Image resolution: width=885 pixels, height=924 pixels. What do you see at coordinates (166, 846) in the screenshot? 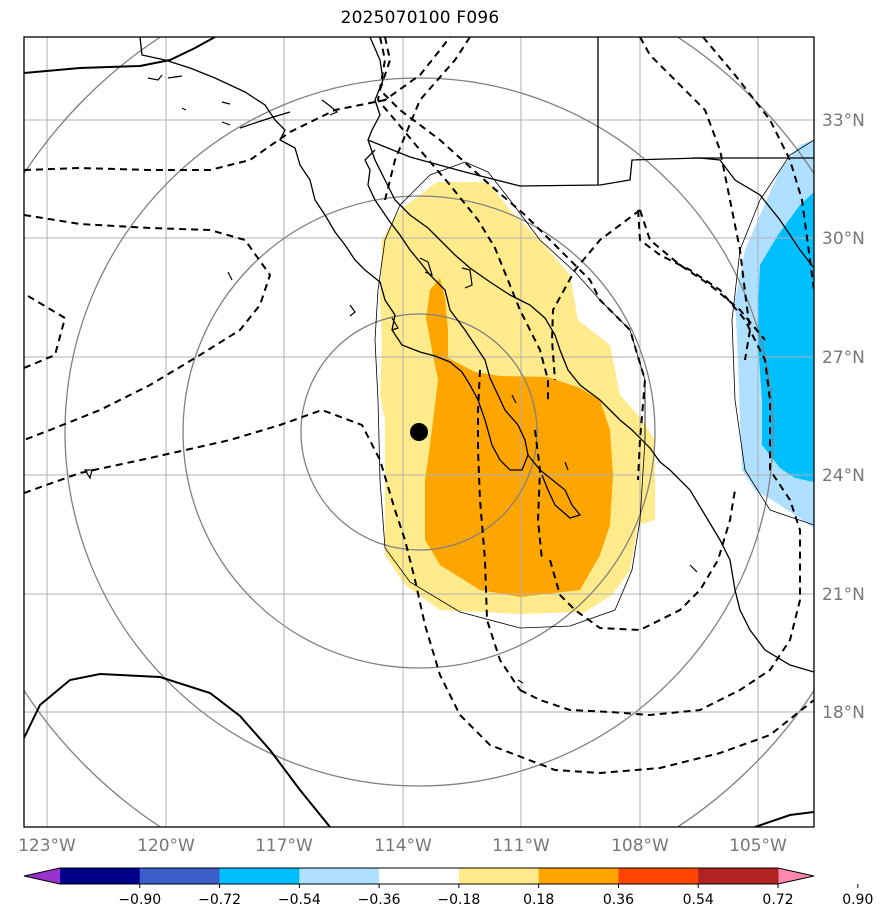
I see `lon-tick-label: 120°W` at bounding box center [166, 846].